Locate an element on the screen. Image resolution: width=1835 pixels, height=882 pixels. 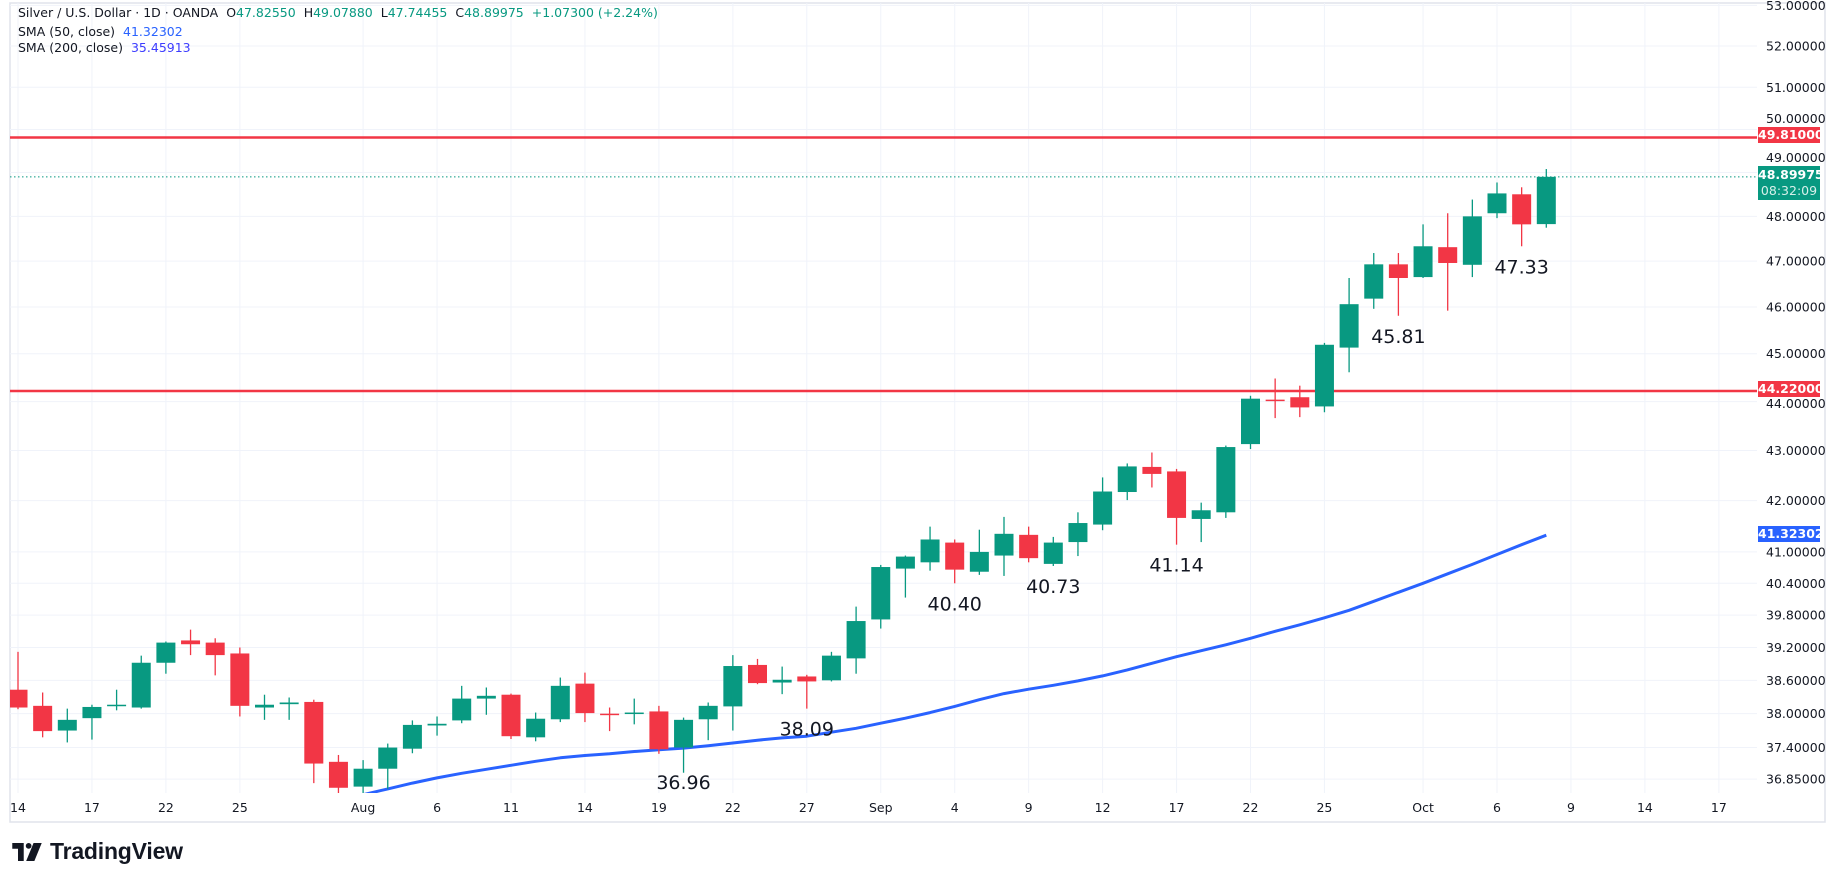
low-annotation: 47.33 is located at coordinates (1521, 267).